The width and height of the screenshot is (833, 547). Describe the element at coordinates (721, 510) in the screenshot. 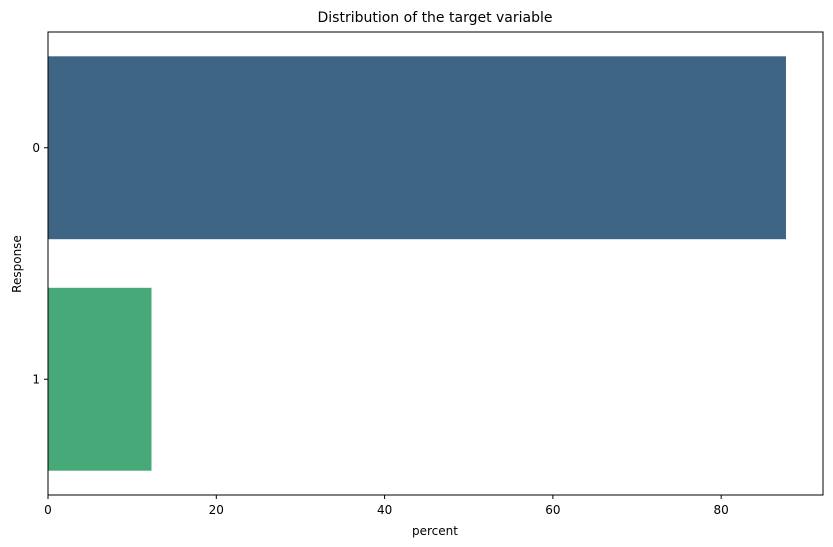

I see `x-tick-label-80: 80` at that location.